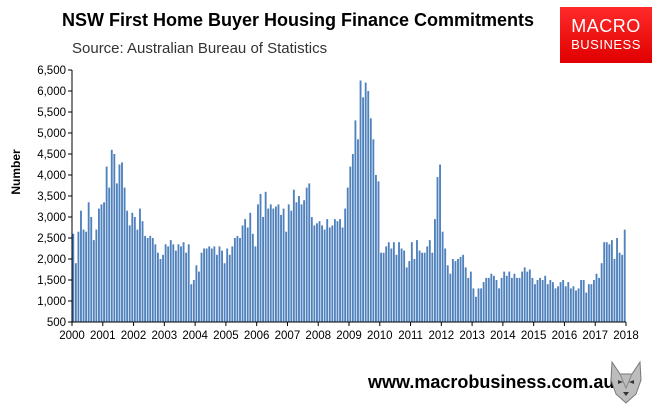 The image size is (660, 412). I want to click on footer-url: www.macrobusiness.com.au, so click(491, 382).